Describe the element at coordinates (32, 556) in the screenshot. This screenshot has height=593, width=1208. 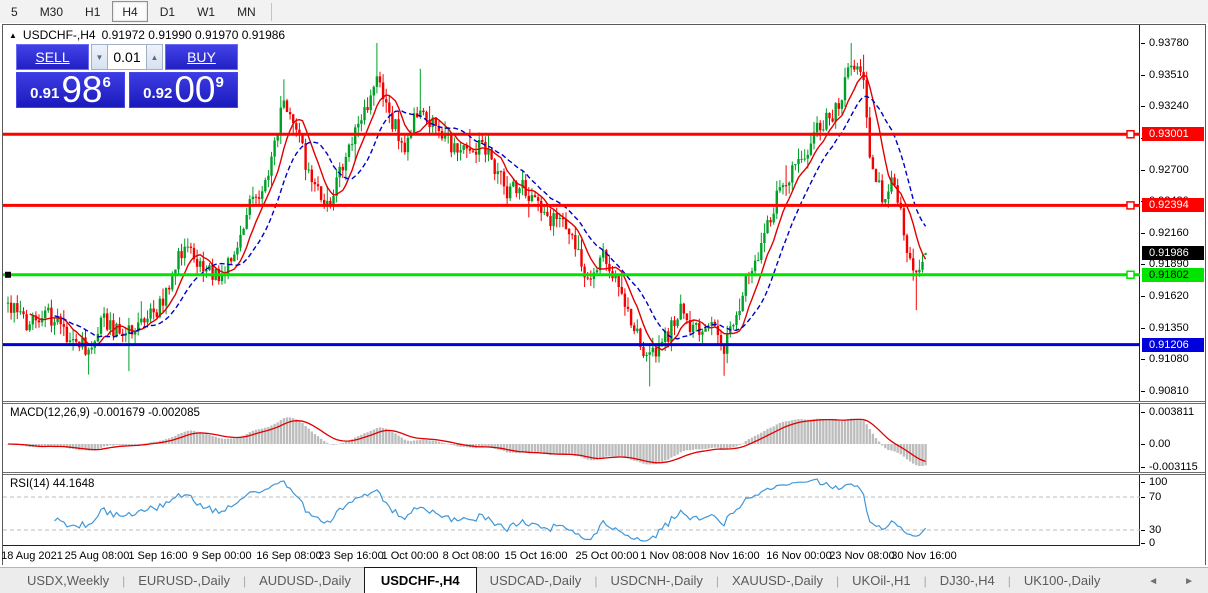
I see `time-axis-label: 18 Aug 2021` at that location.